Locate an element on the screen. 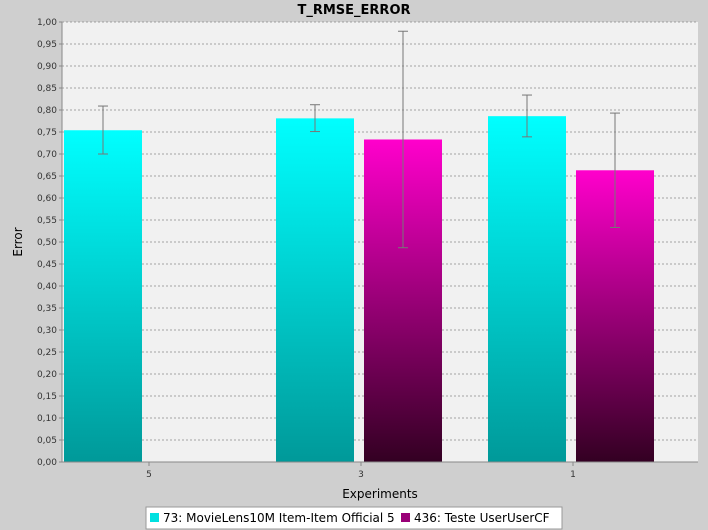 The height and width of the screenshot is (530, 708). y-tick-label: 0,50 is located at coordinates (47, 243).